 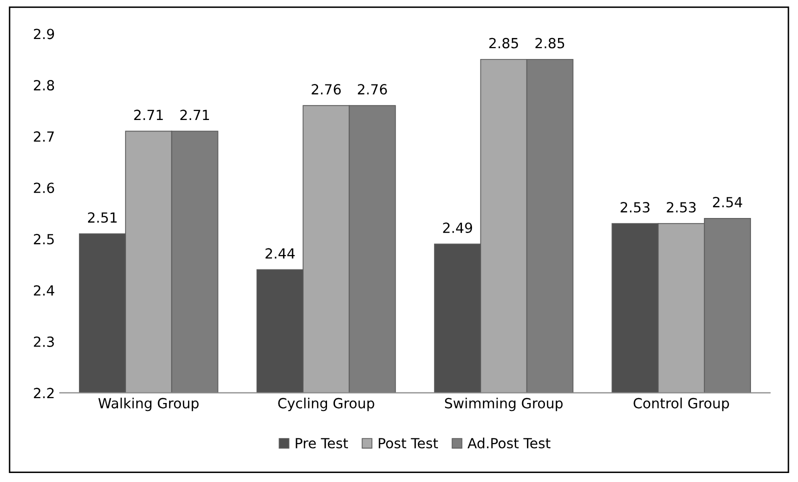 I want to click on data-label: 2.51, so click(x=102, y=217).